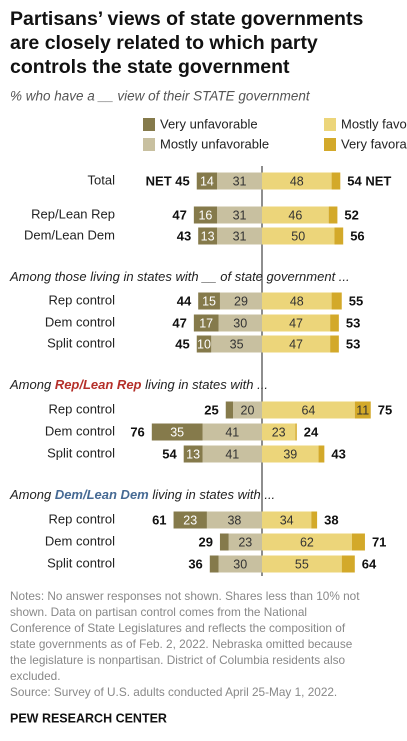 The image size is (407, 741). Describe the element at coordinates (234, 520) in the screenshot. I see `segment-label: 38` at that location.